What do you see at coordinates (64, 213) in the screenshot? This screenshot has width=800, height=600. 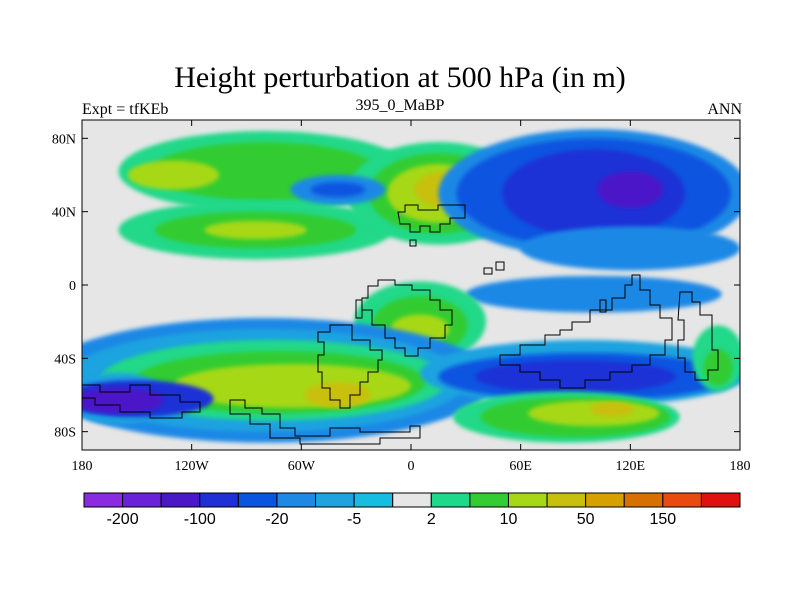 I see `y-tick-label: 40N` at bounding box center [64, 213].